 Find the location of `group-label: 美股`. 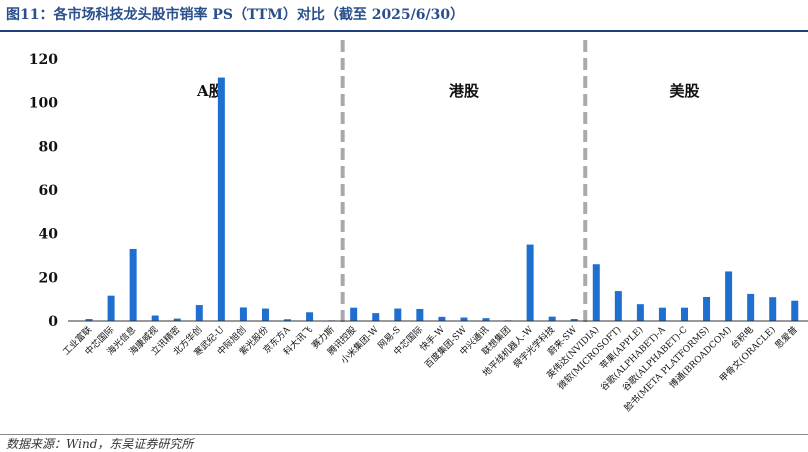

group-label: 美股 is located at coordinates (684, 91).